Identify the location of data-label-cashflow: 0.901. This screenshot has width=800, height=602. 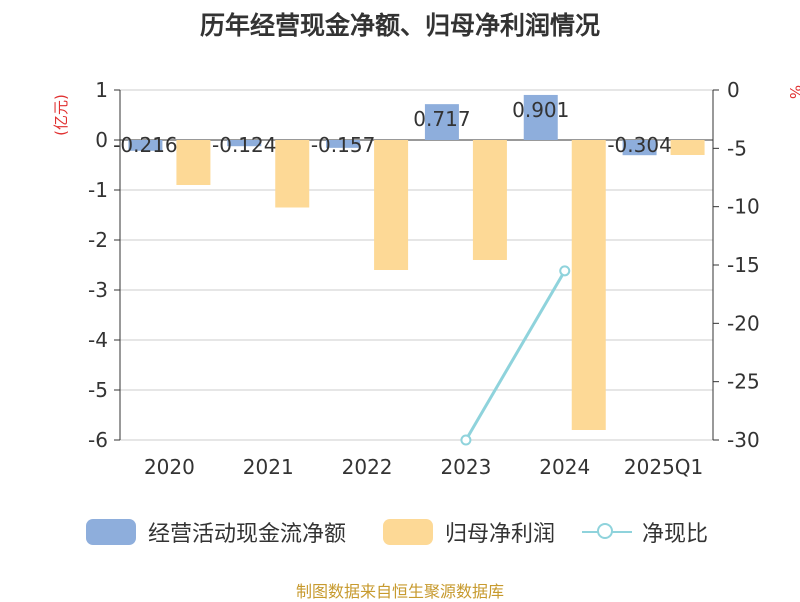
(540, 110).